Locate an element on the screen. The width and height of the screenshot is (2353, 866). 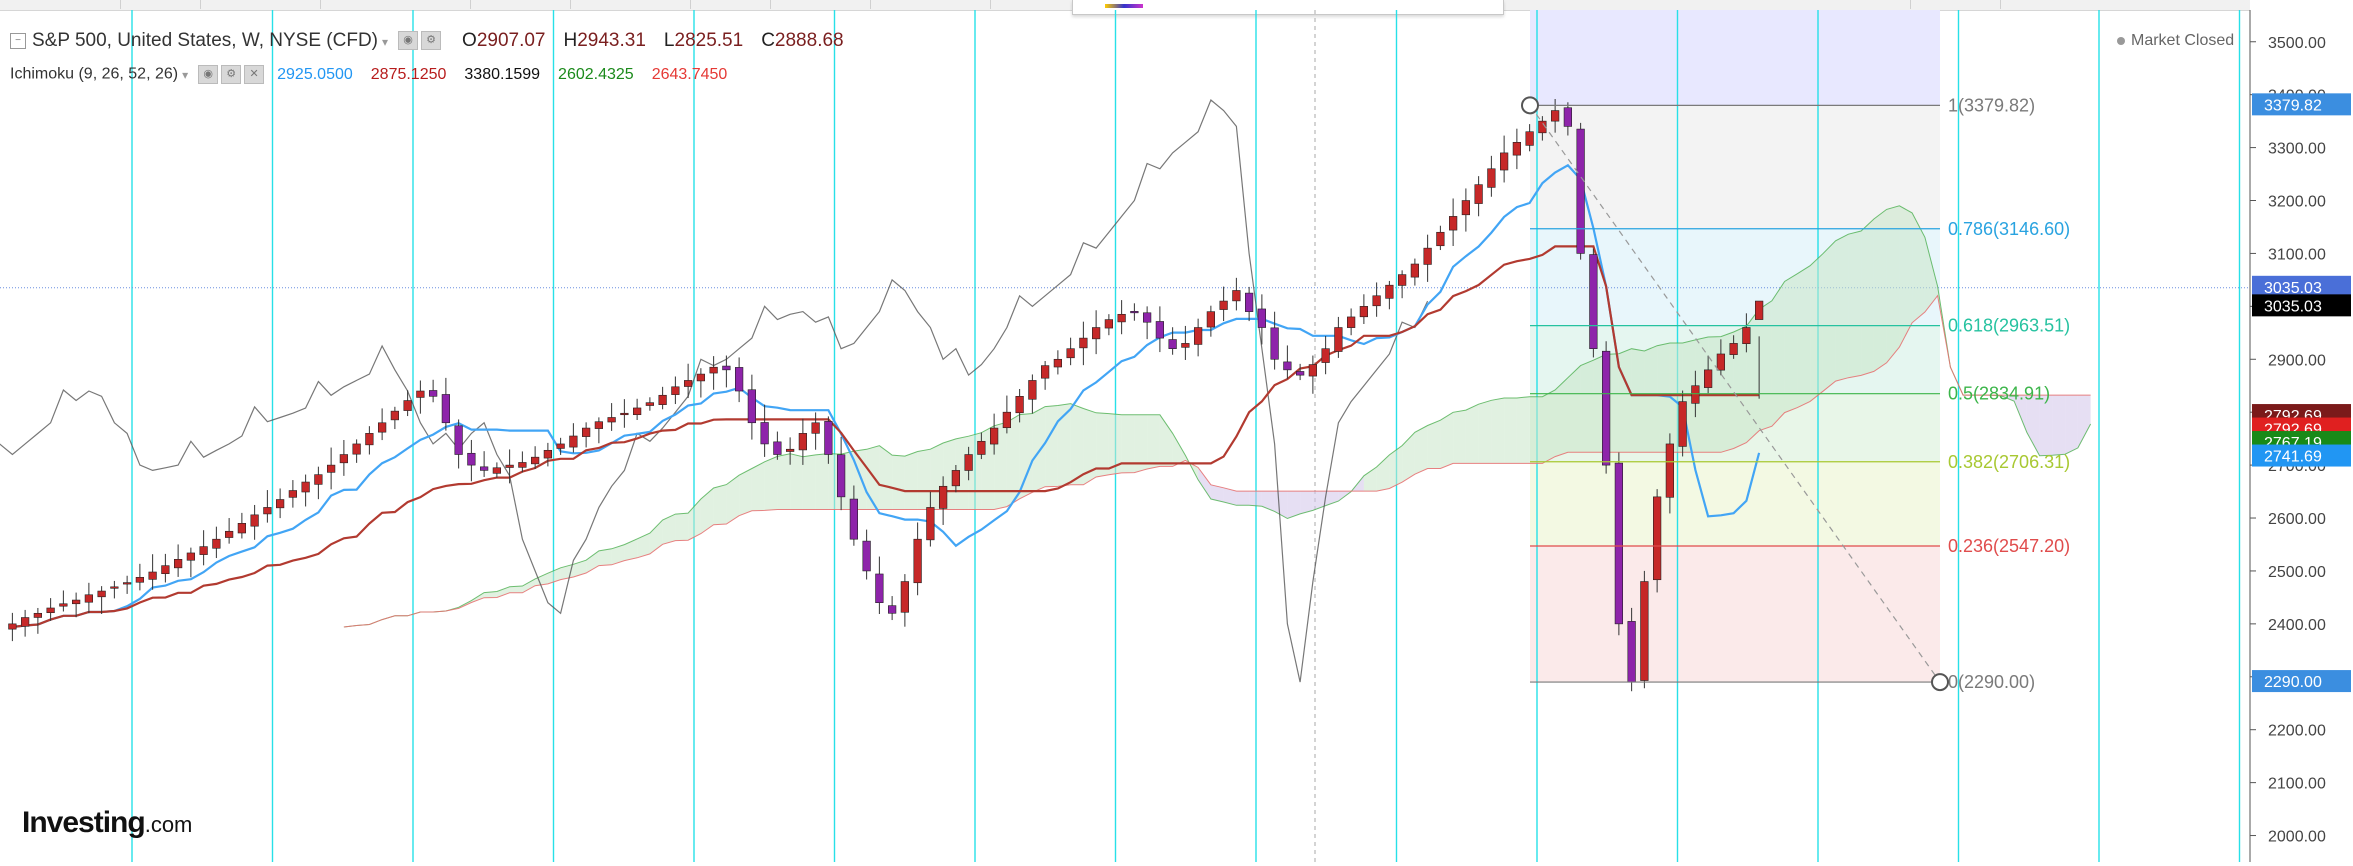
indicator-value: 2602.4325 is located at coordinates (596, 74).